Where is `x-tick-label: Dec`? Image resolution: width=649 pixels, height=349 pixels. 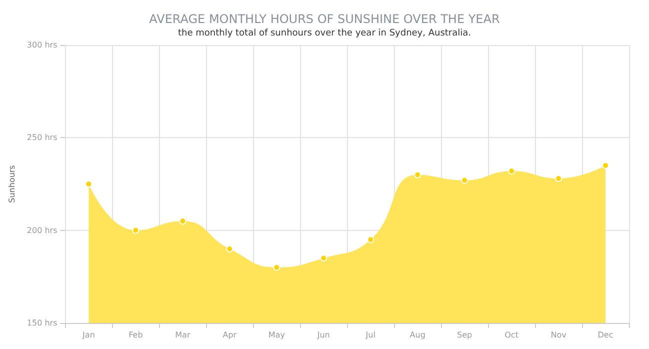
x-tick-label: Dec is located at coordinates (606, 335).